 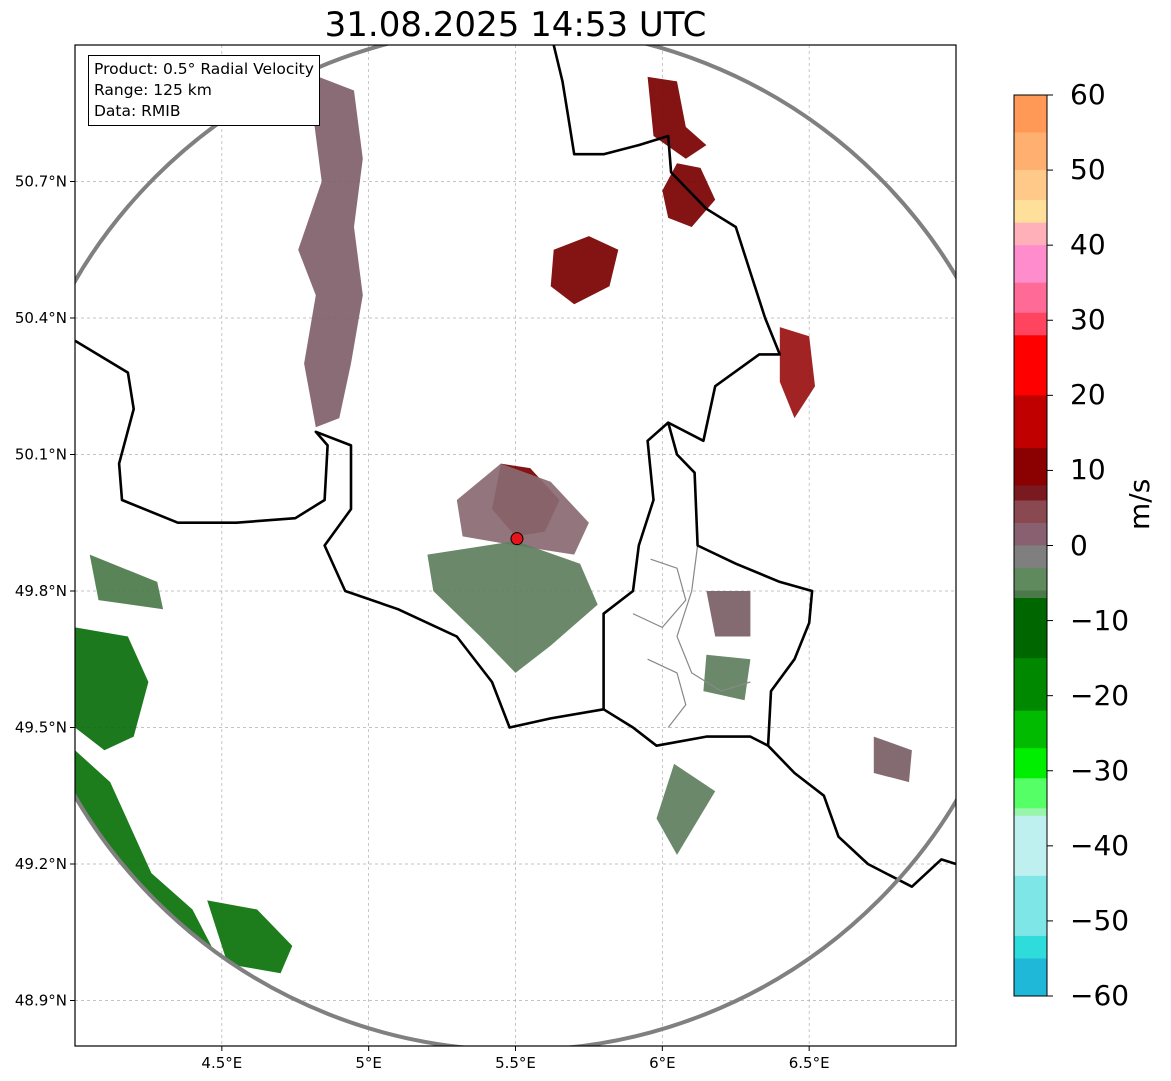 What do you see at coordinates (1088, 395) in the screenshot?
I see `colorbar-tick-label: 20` at bounding box center [1088, 395].